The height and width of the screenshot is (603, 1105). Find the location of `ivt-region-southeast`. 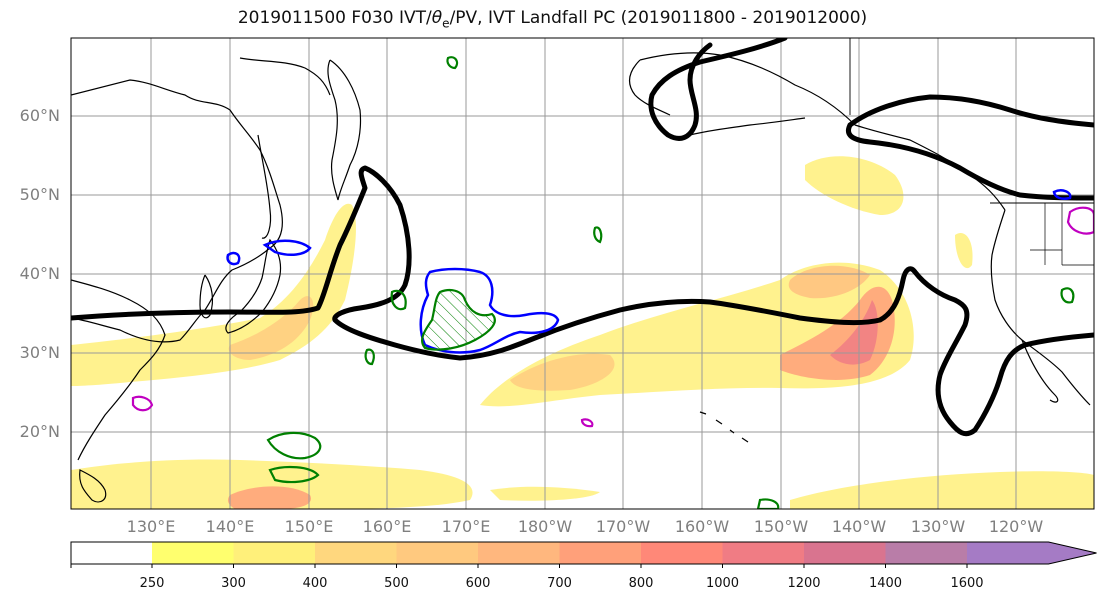

ivt-region-southeast is located at coordinates (942, 490).